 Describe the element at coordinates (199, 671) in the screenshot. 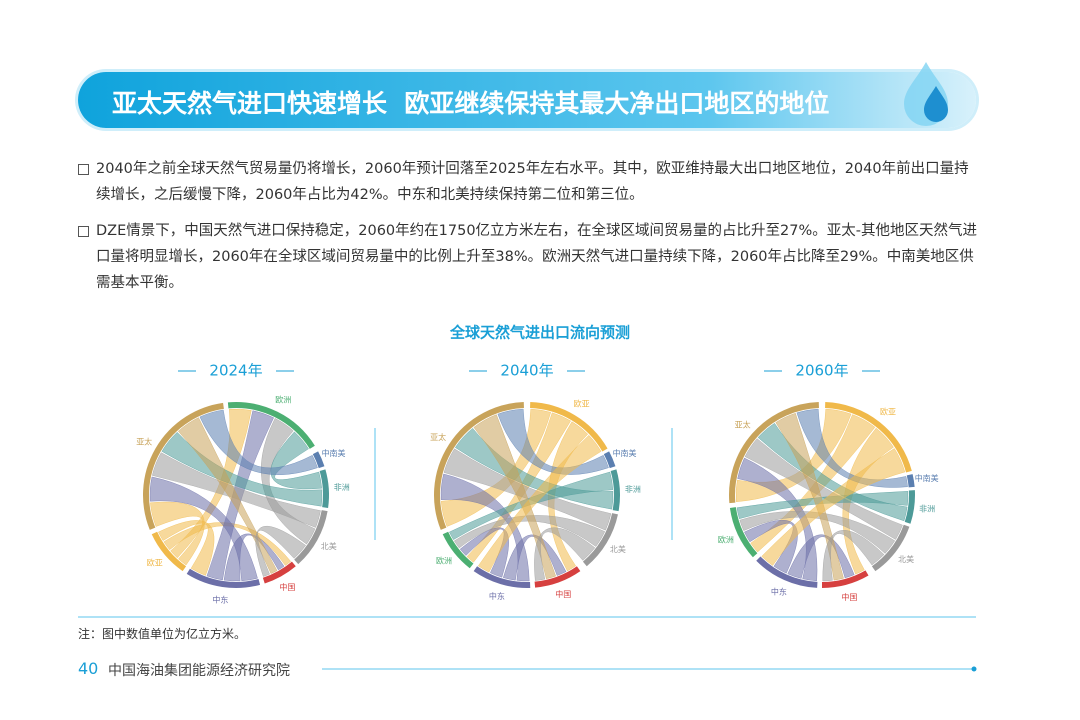

I see `footer-org: 中国海油集团能源经济研究院` at that location.